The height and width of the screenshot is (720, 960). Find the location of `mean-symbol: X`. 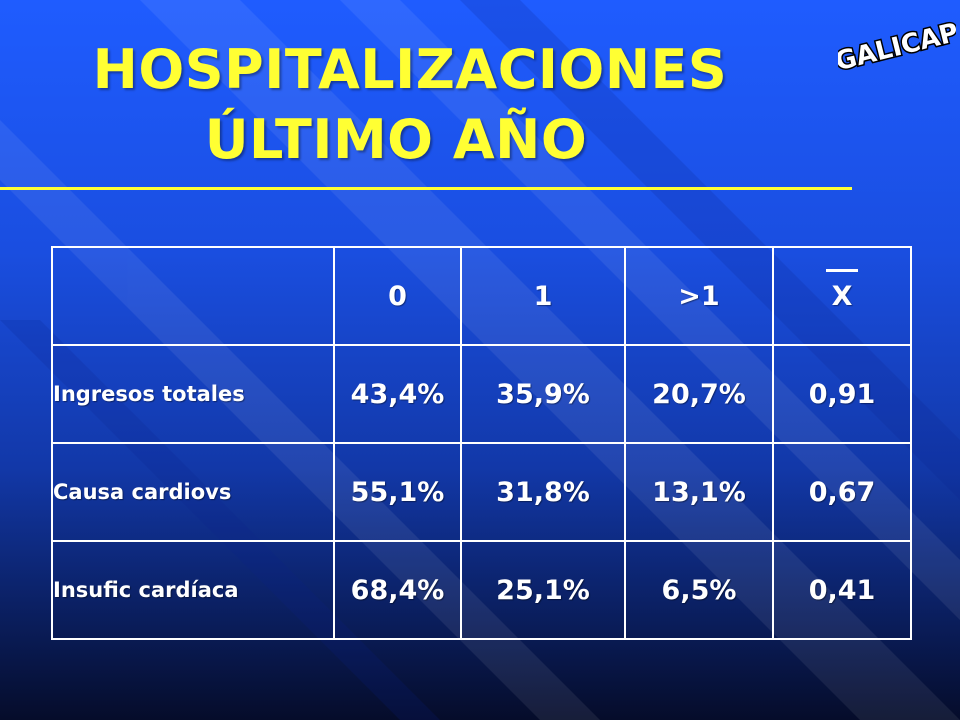

mean-symbol: X is located at coordinates (842, 290).